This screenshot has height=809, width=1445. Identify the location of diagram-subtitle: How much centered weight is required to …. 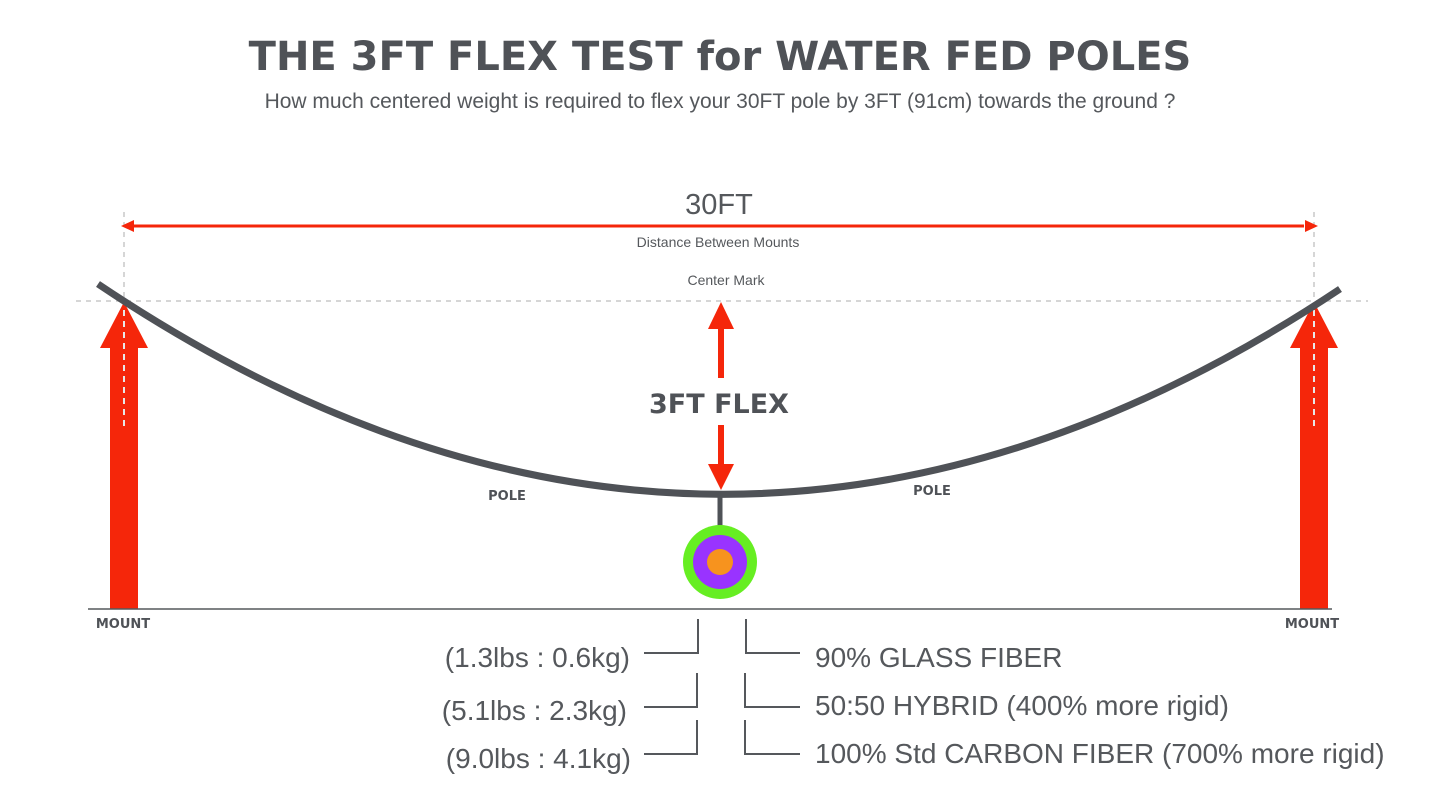
(720, 101).